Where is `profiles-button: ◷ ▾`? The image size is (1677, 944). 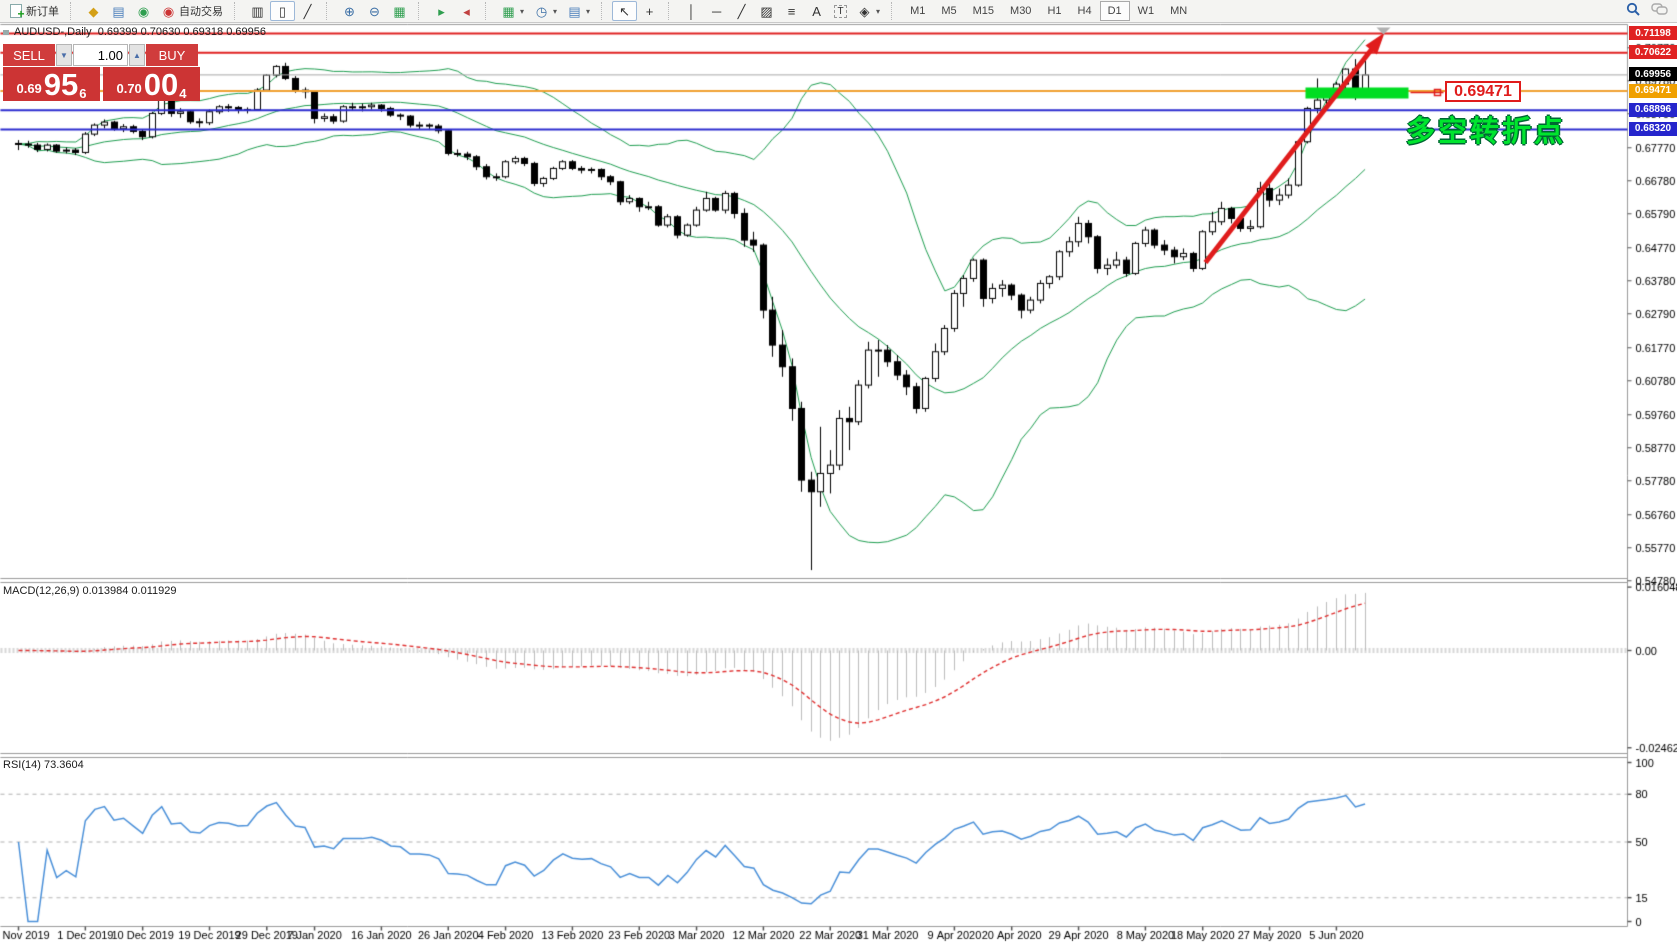 profiles-button: ◷ ▾ is located at coordinates (546, 11).